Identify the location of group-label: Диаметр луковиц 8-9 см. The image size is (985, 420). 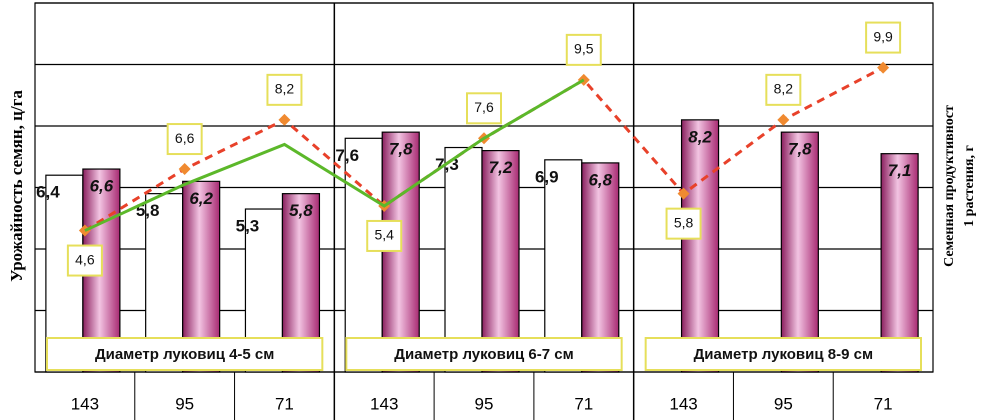
(783, 354).